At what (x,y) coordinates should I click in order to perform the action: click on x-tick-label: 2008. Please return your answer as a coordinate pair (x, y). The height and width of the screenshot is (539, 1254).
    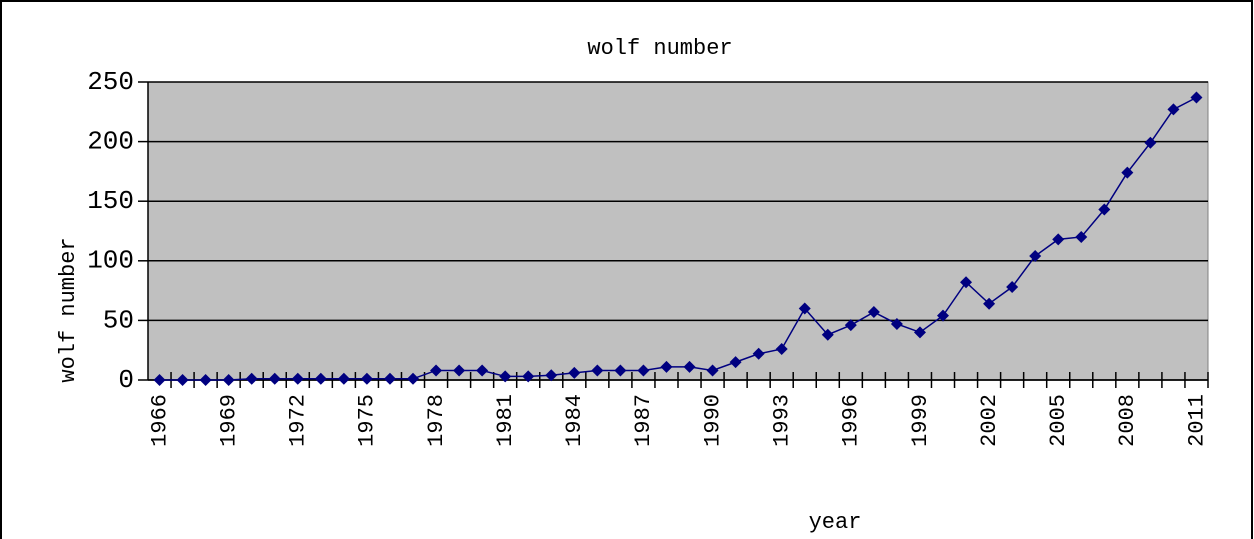
    Looking at the image, I should click on (1127, 420).